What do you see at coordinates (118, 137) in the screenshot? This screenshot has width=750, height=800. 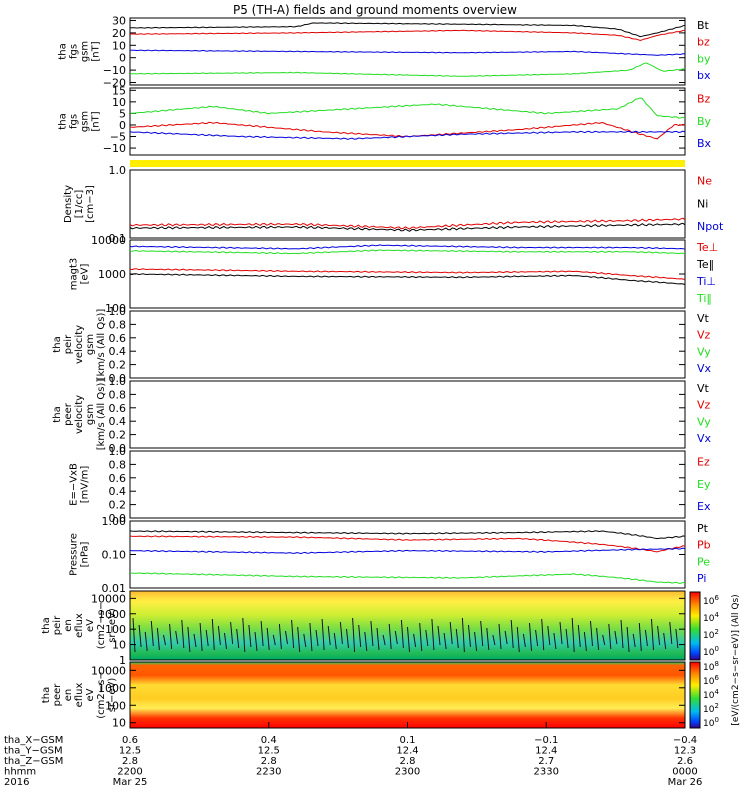 I see `y-tick-label: −5` at bounding box center [118, 137].